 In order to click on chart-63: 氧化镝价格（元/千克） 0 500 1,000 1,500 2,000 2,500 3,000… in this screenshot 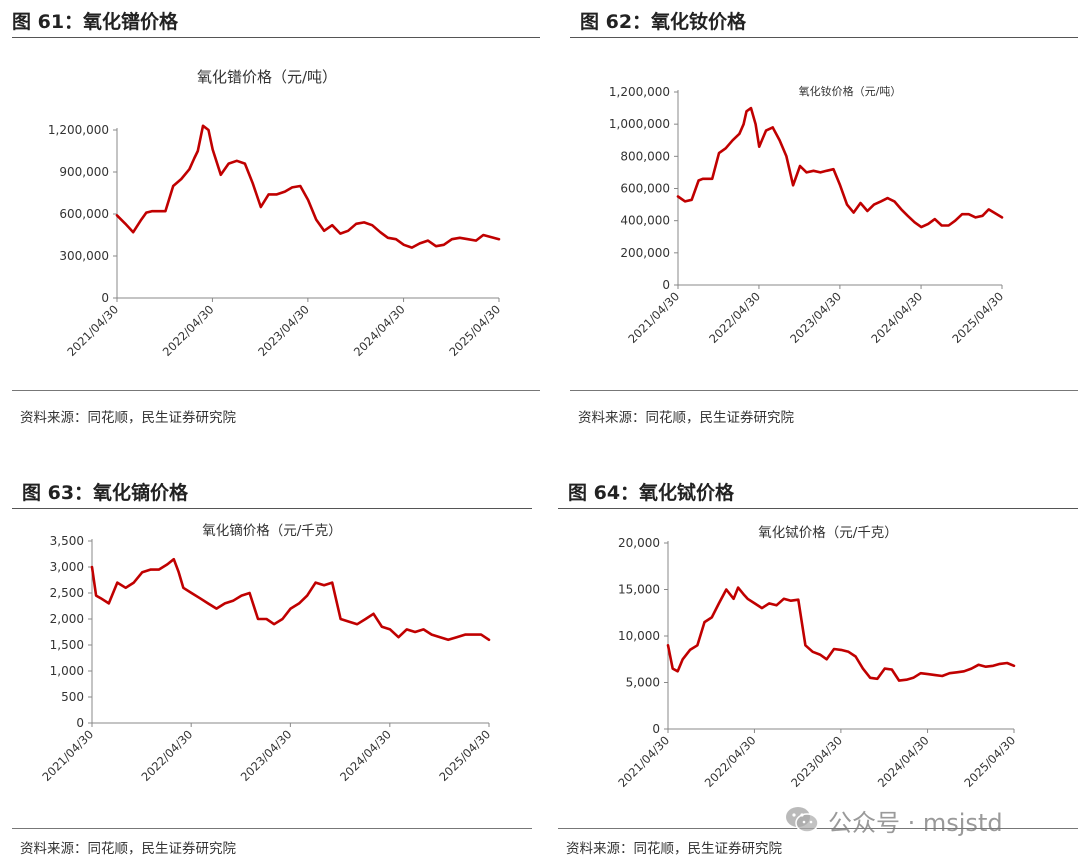, I will do `click(266, 653)`.